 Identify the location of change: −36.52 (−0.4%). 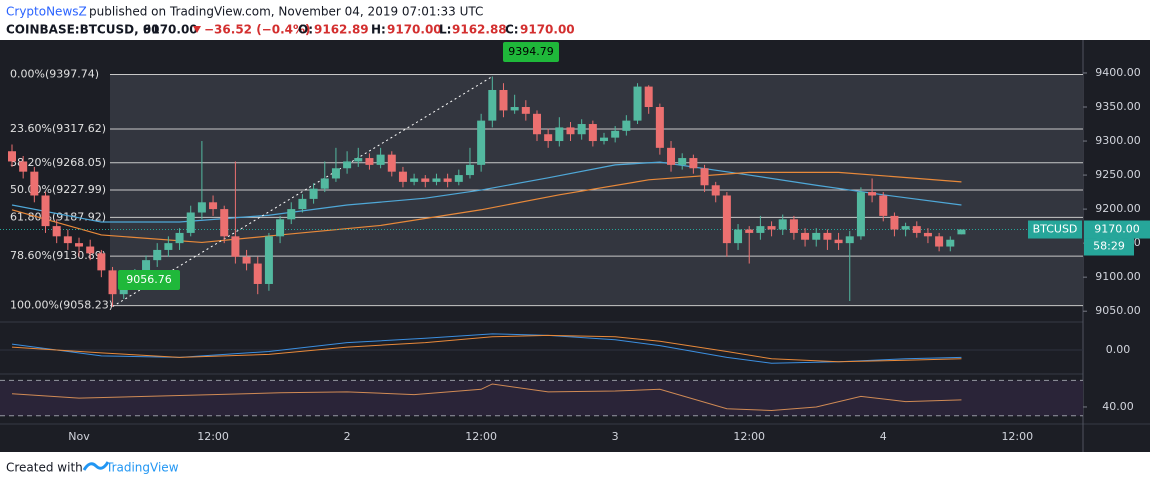
(257, 30).